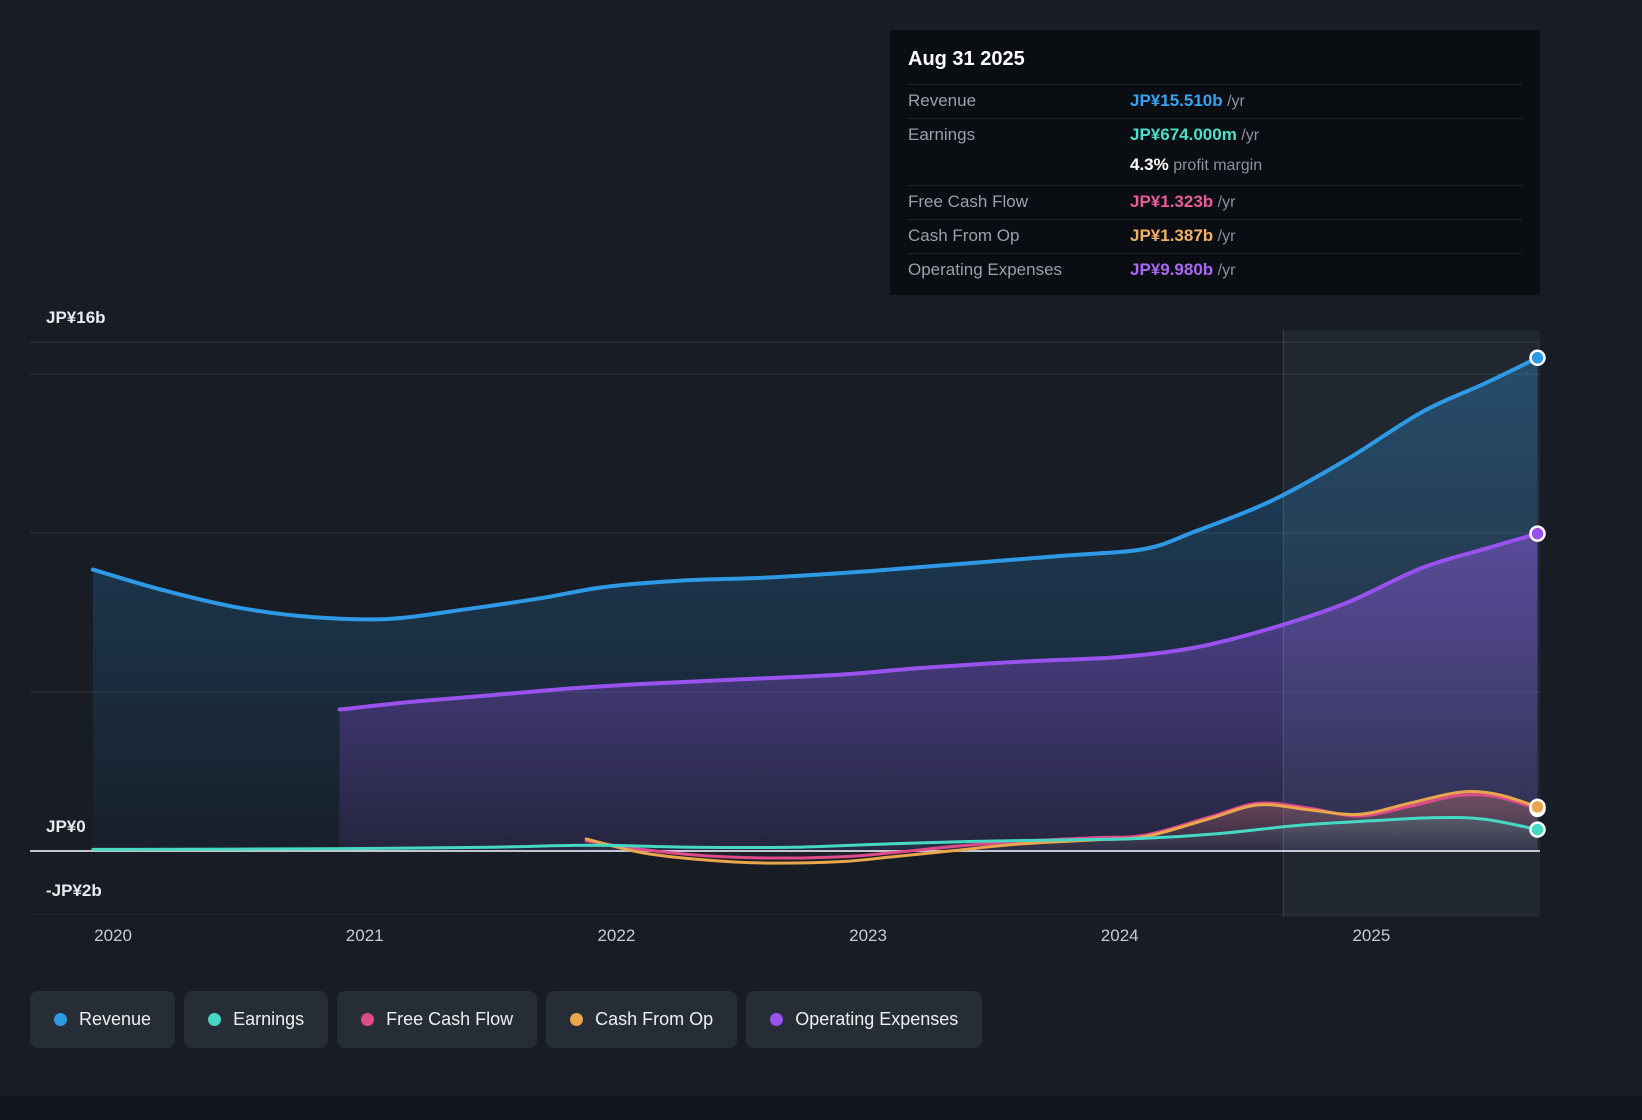 This screenshot has width=1642, height=1120. What do you see at coordinates (1371, 935) in the screenshot?
I see `x-axis-label-2025: 2025` at bounding box center [1371, 935].